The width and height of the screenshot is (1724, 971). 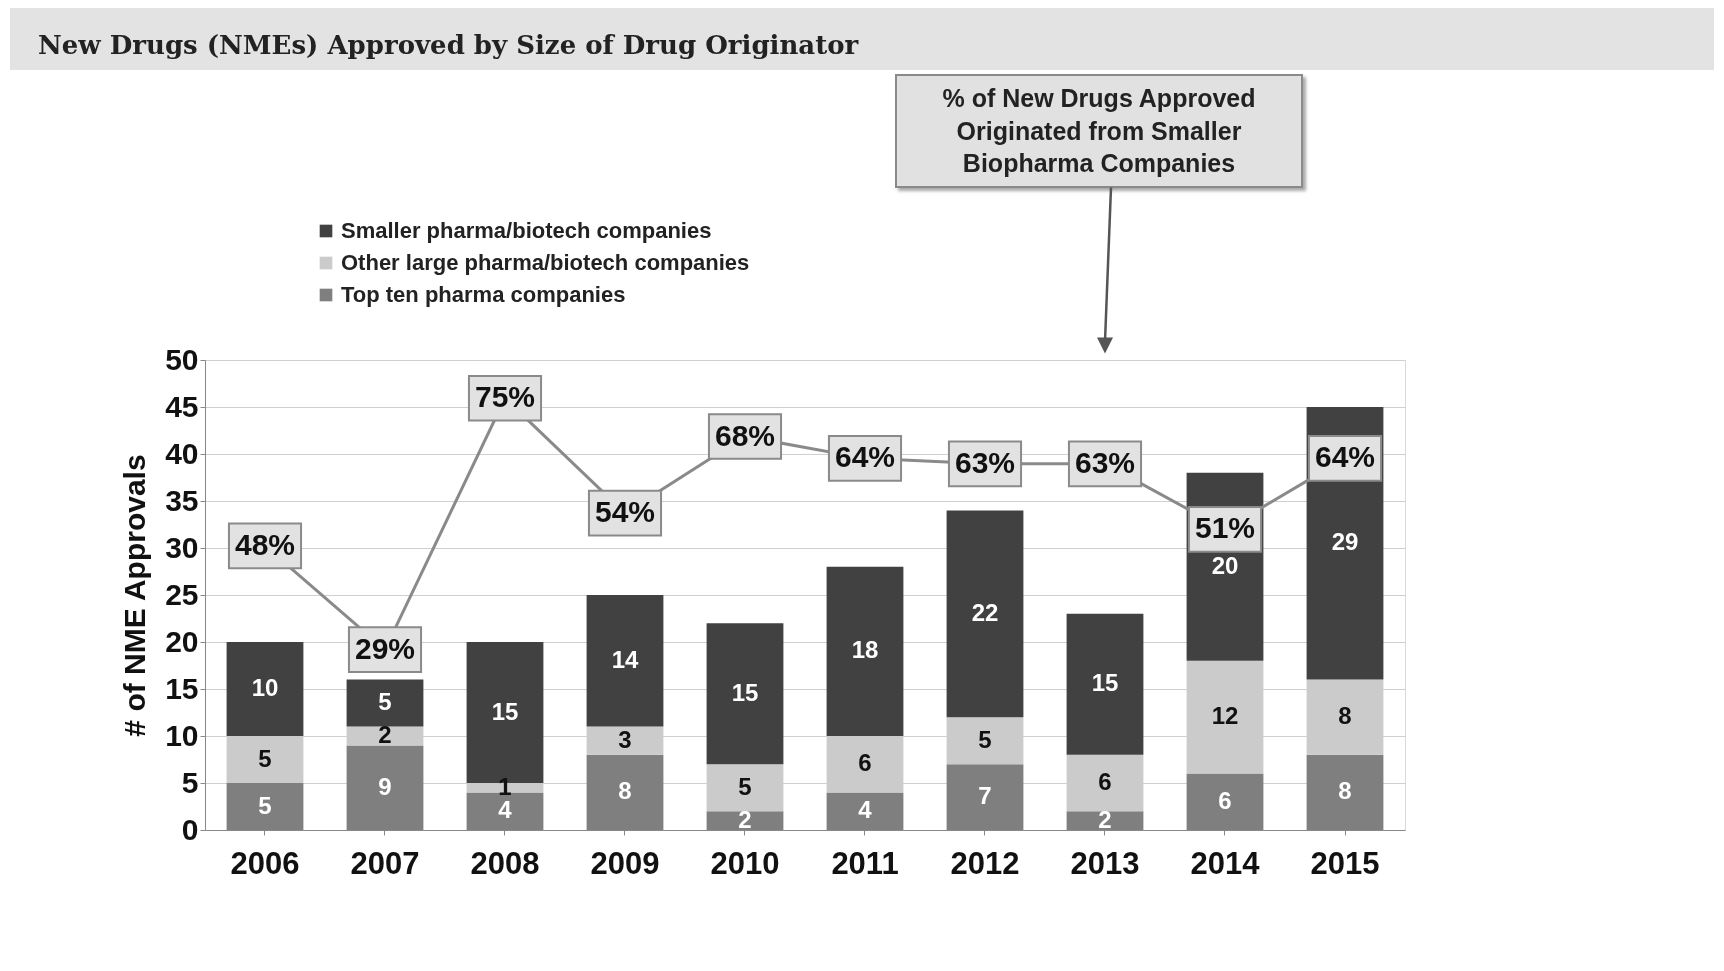 I want to click on x-tick-label: 2011, so click(x=865, y=863).